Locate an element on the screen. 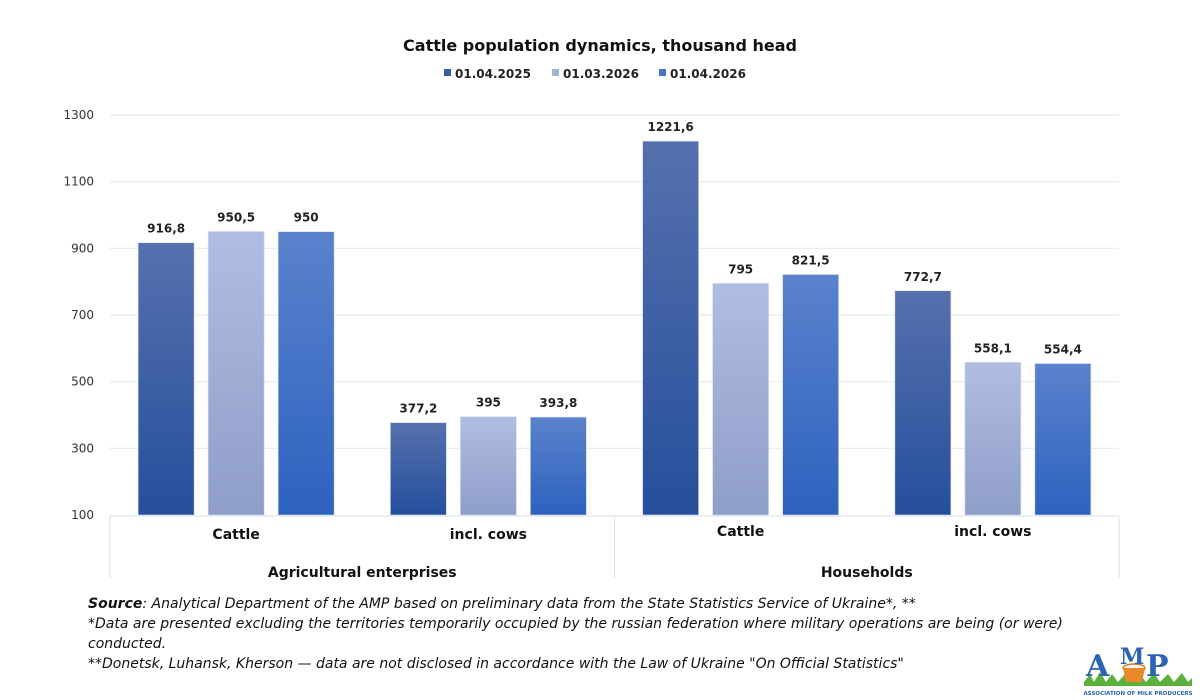  data-label: 950,5 is located at coordinates (236, 218).